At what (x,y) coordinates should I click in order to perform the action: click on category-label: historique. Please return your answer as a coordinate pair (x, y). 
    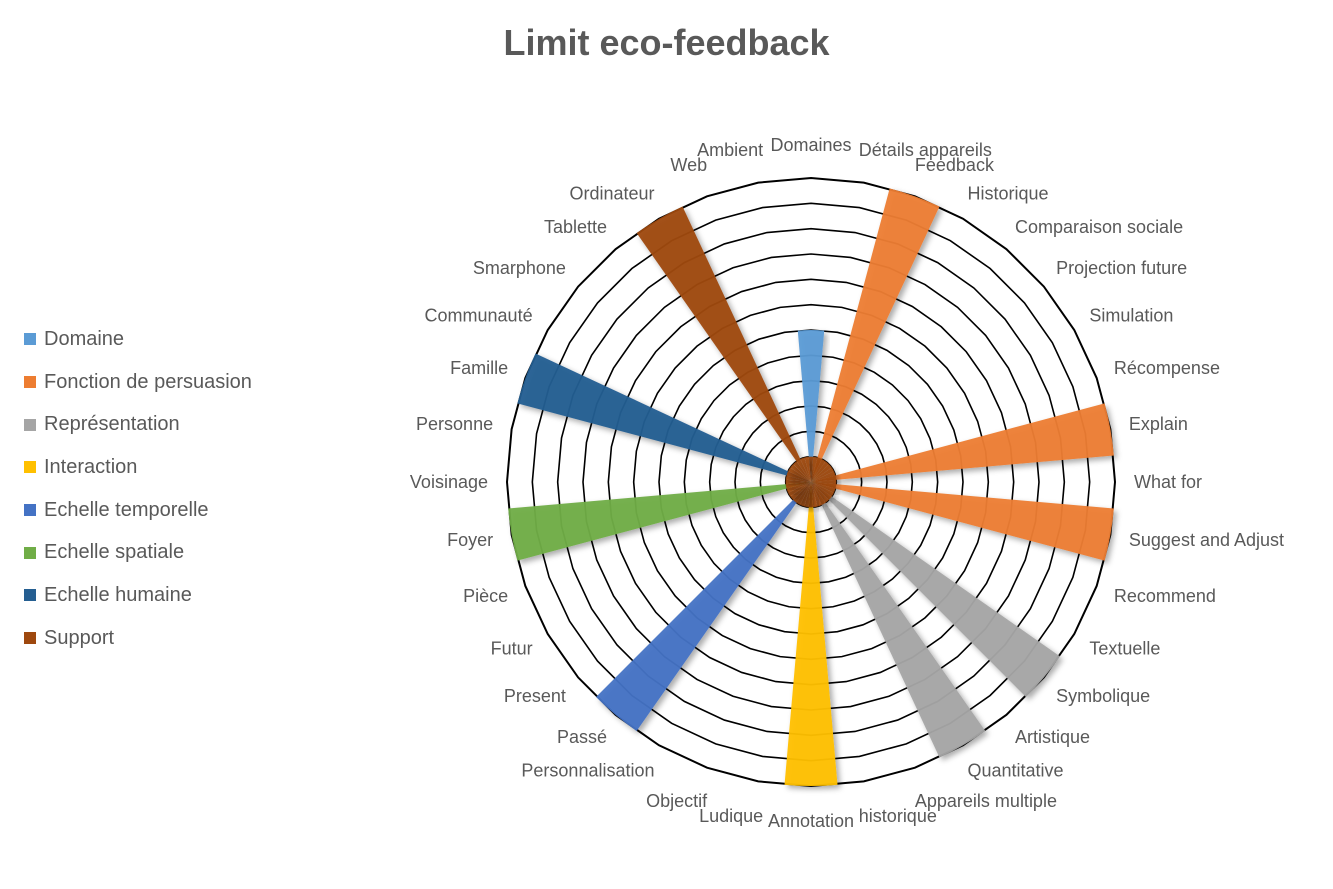
    Looking at the image, I should click on (898, 816).